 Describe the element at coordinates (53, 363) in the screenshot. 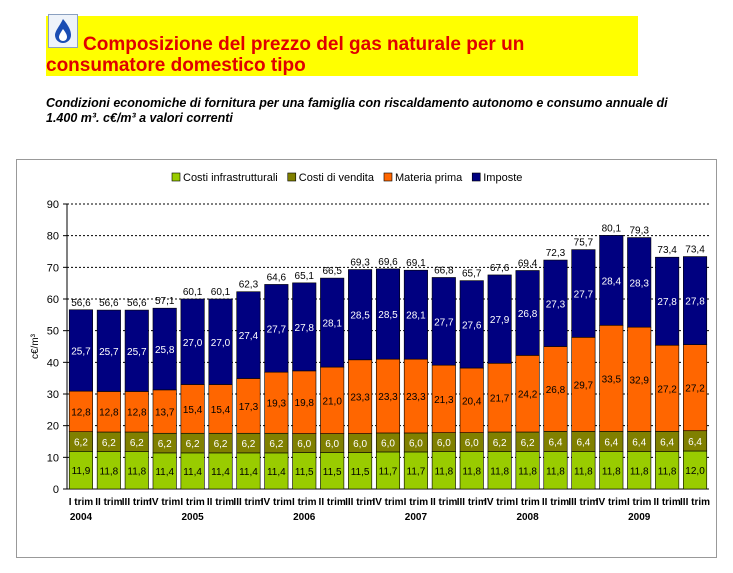

I see `y-tick-label: 40` at that location.